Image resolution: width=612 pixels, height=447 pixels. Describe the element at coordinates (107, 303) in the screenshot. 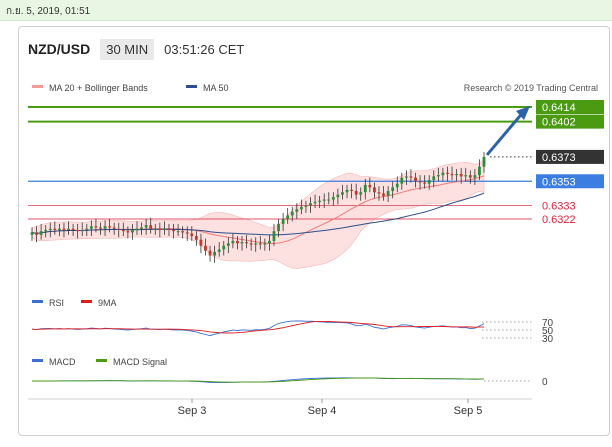

I see `rsi-ma-legend-label: 9MA` at that location.